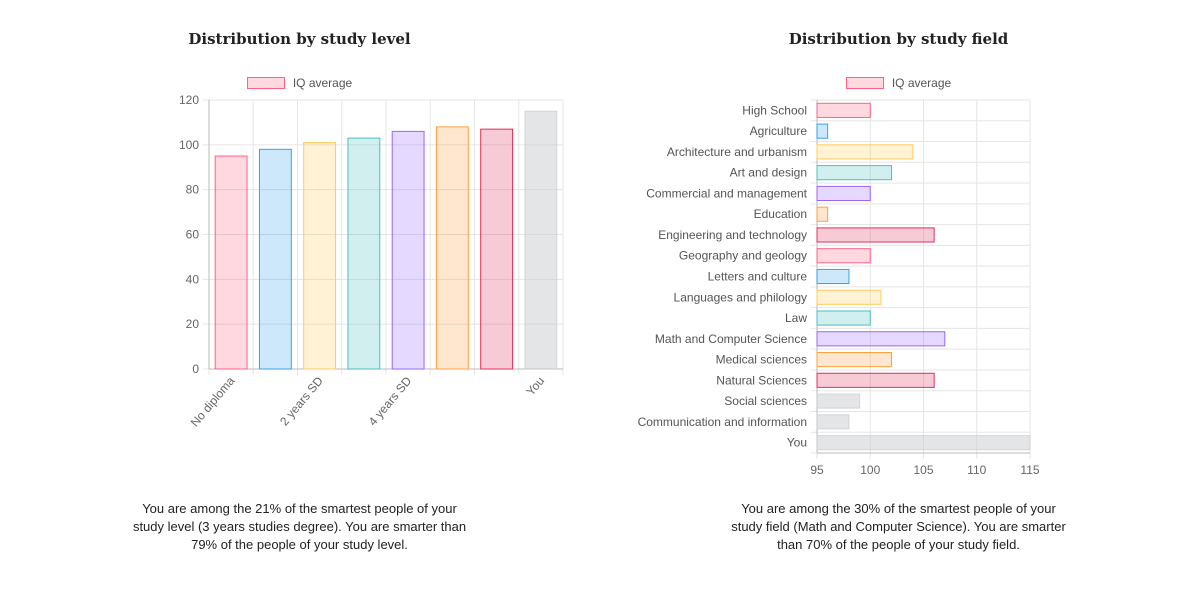 The width and height of the screenshot is (1198, 590). Describe the element at coordinates (213, 402) in the screenshot. I see `x-tick-label: No diploma` at that location.